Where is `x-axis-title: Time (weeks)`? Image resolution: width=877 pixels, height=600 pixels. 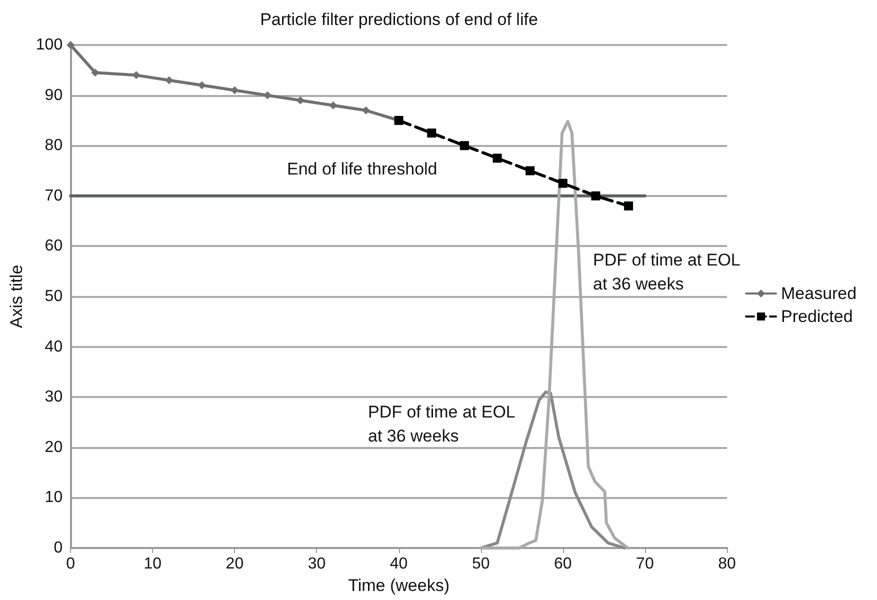
x-axis-title: Time (weeks) is located at coordinates (399, 585).